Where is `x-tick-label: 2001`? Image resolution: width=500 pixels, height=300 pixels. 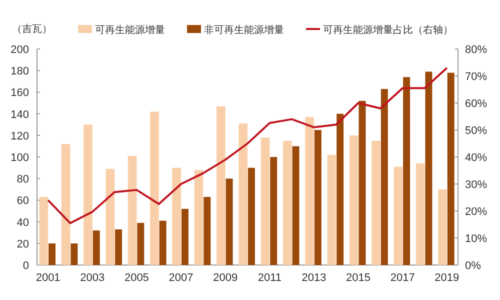 x-tick-label: 2001 is located at coordinates (48, 278).